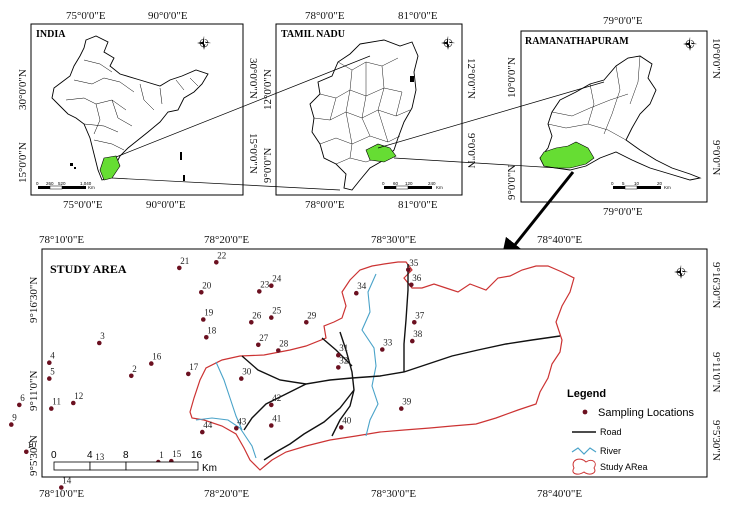  Describe the element at coordinates (276, 398) in the screenshot. I see `sampling-point-label: 42` at that location.